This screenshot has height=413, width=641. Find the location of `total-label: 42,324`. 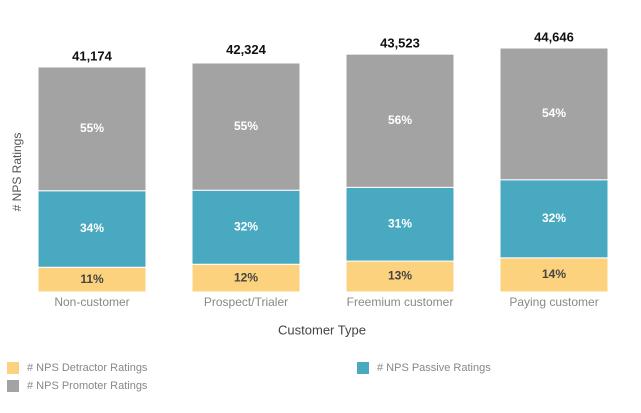

total-label: 42,324 is located at coordinates (246, 49).